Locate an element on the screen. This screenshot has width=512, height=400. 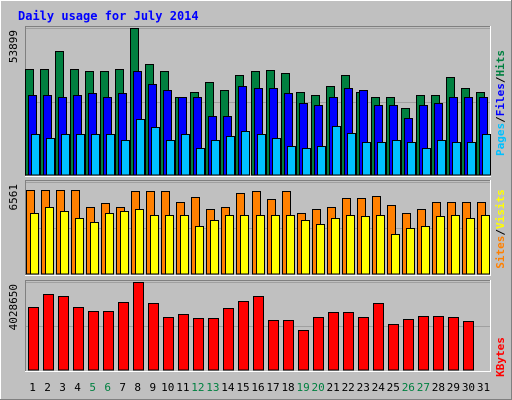
legend-item-hits: Hits is located at coordinates (500, 63).